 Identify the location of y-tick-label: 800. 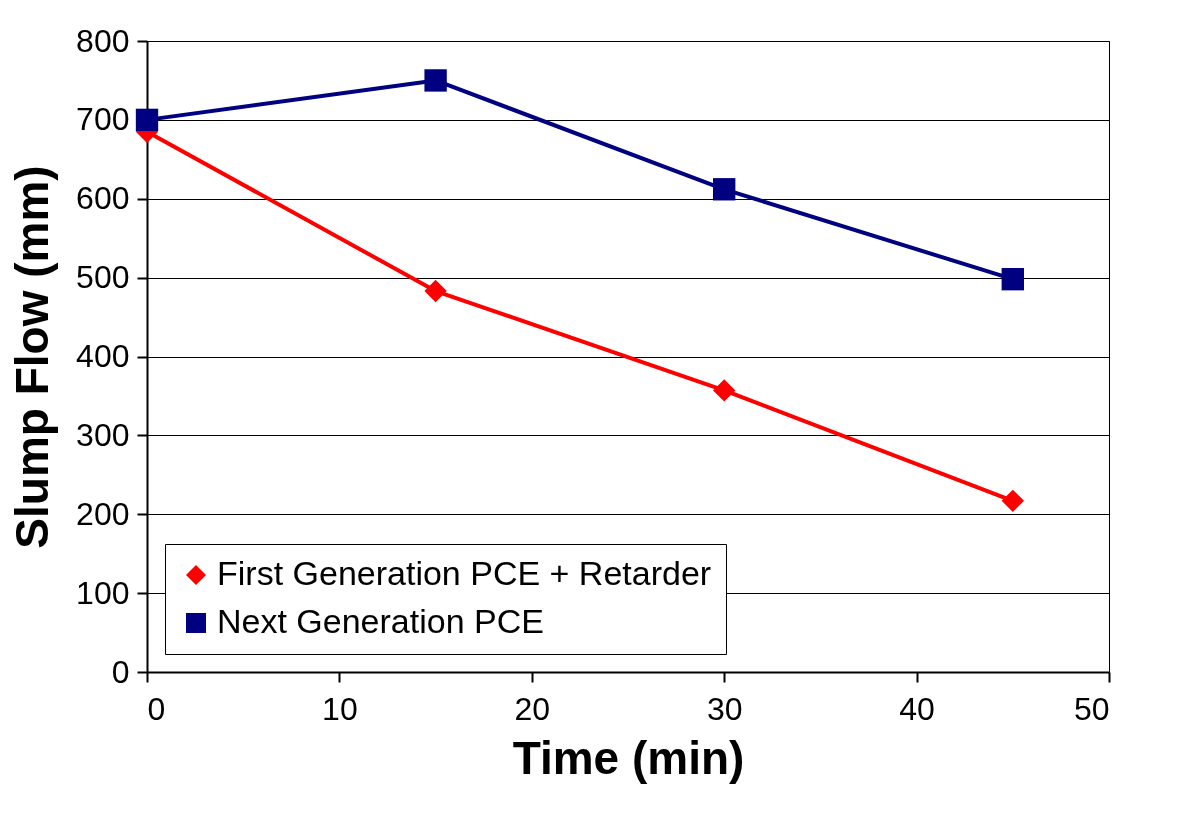
(103, 40).